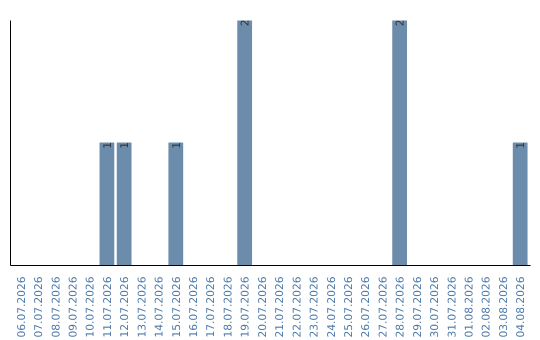 The image size is (540, 340). Describe the element at coordinates (21, 307) in the screenshot. I see `x-tick-label: 06.07.2026` at that location.